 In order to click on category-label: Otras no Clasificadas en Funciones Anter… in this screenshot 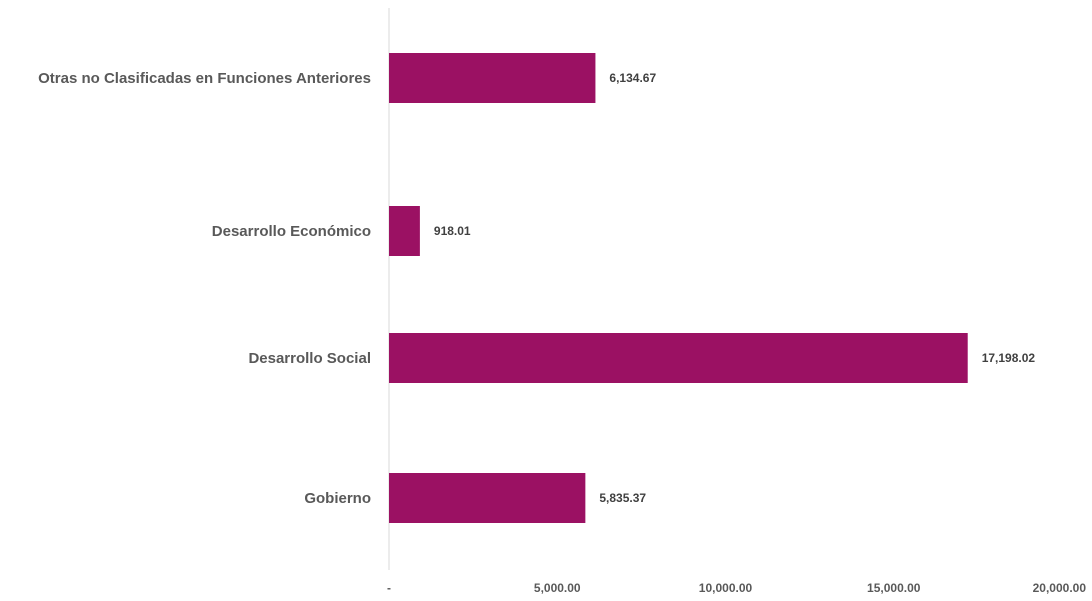, I will do `click(204, 78)`.